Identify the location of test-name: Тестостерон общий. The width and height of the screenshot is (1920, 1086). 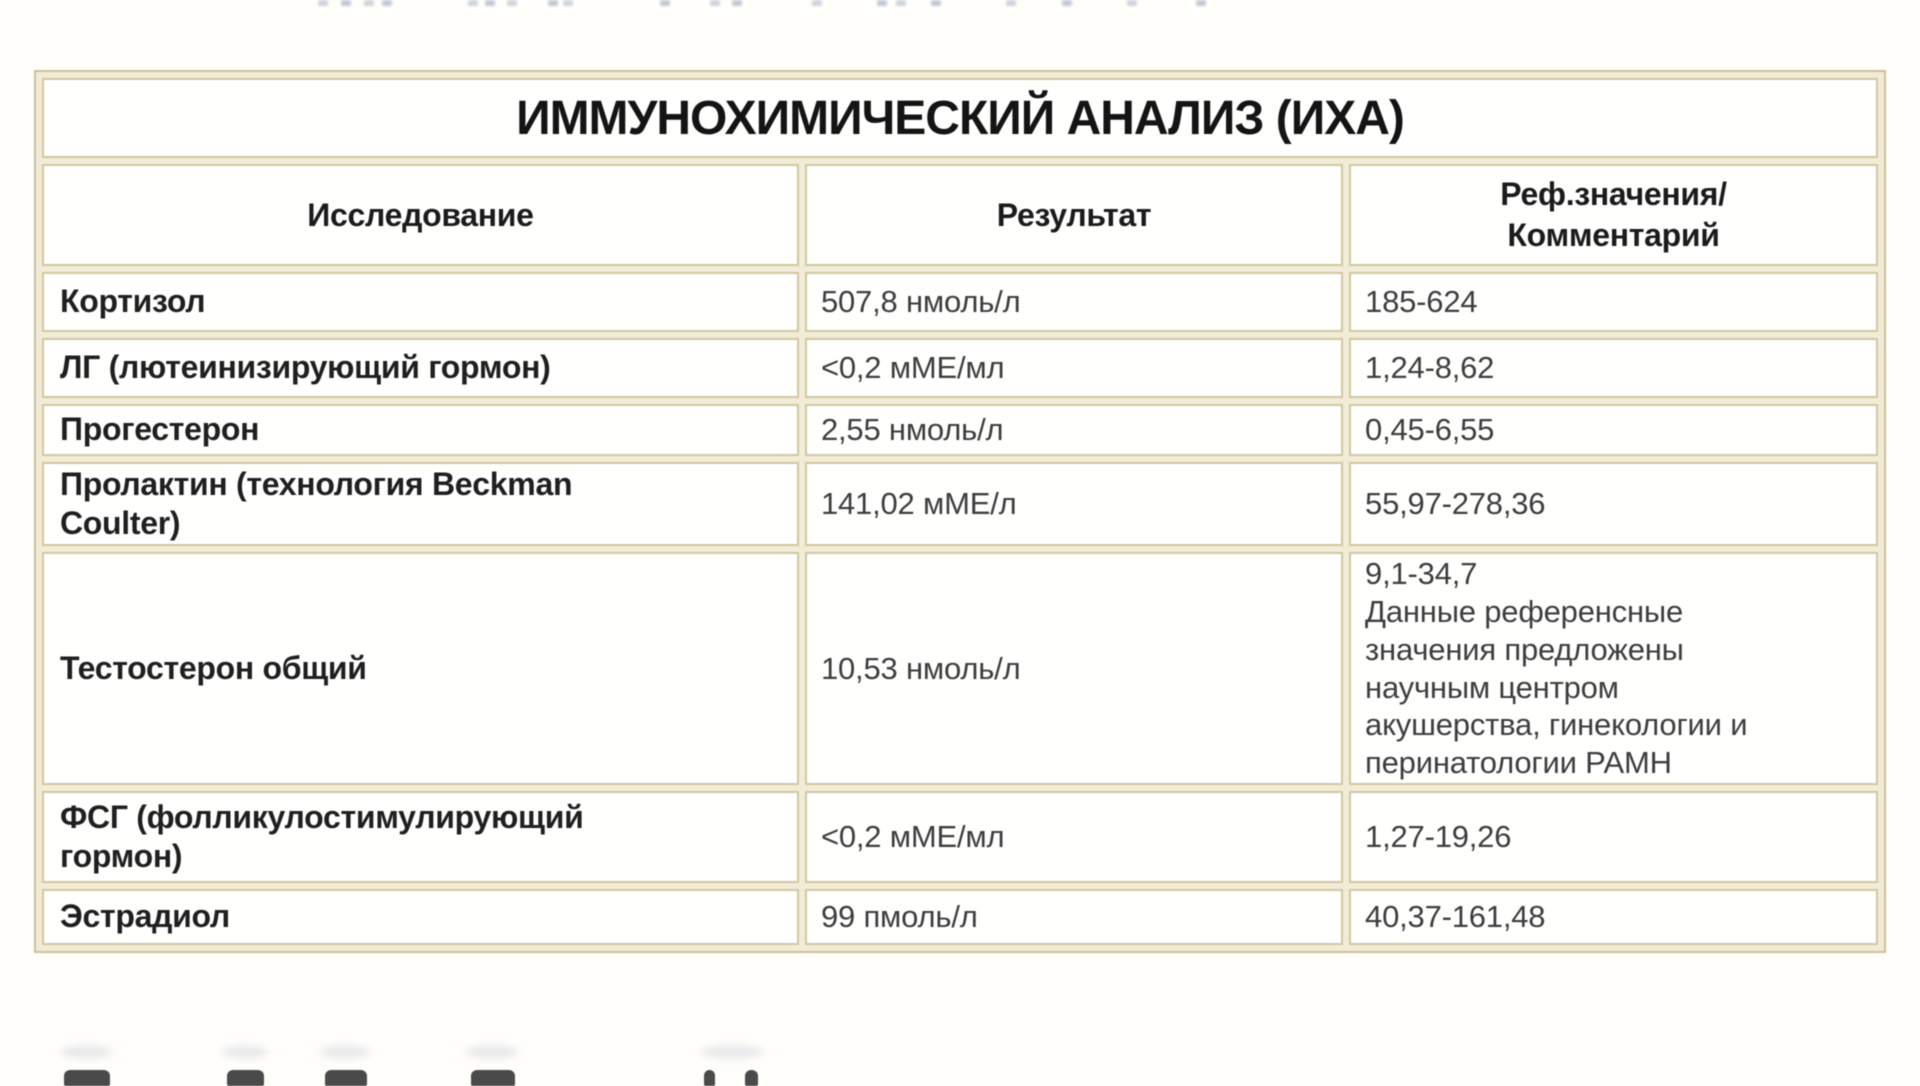
(213, 667).